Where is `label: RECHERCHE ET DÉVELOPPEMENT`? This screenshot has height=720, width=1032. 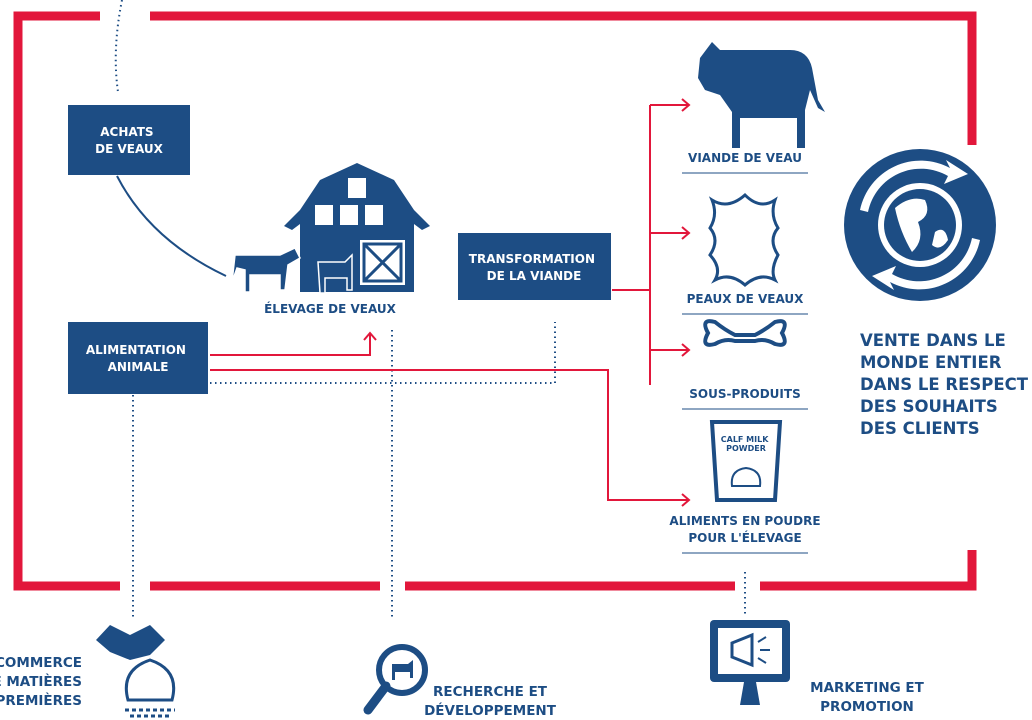
label: RECHERCHE ET DÉVELOPPEMENT is located at coordinates (490, 701).